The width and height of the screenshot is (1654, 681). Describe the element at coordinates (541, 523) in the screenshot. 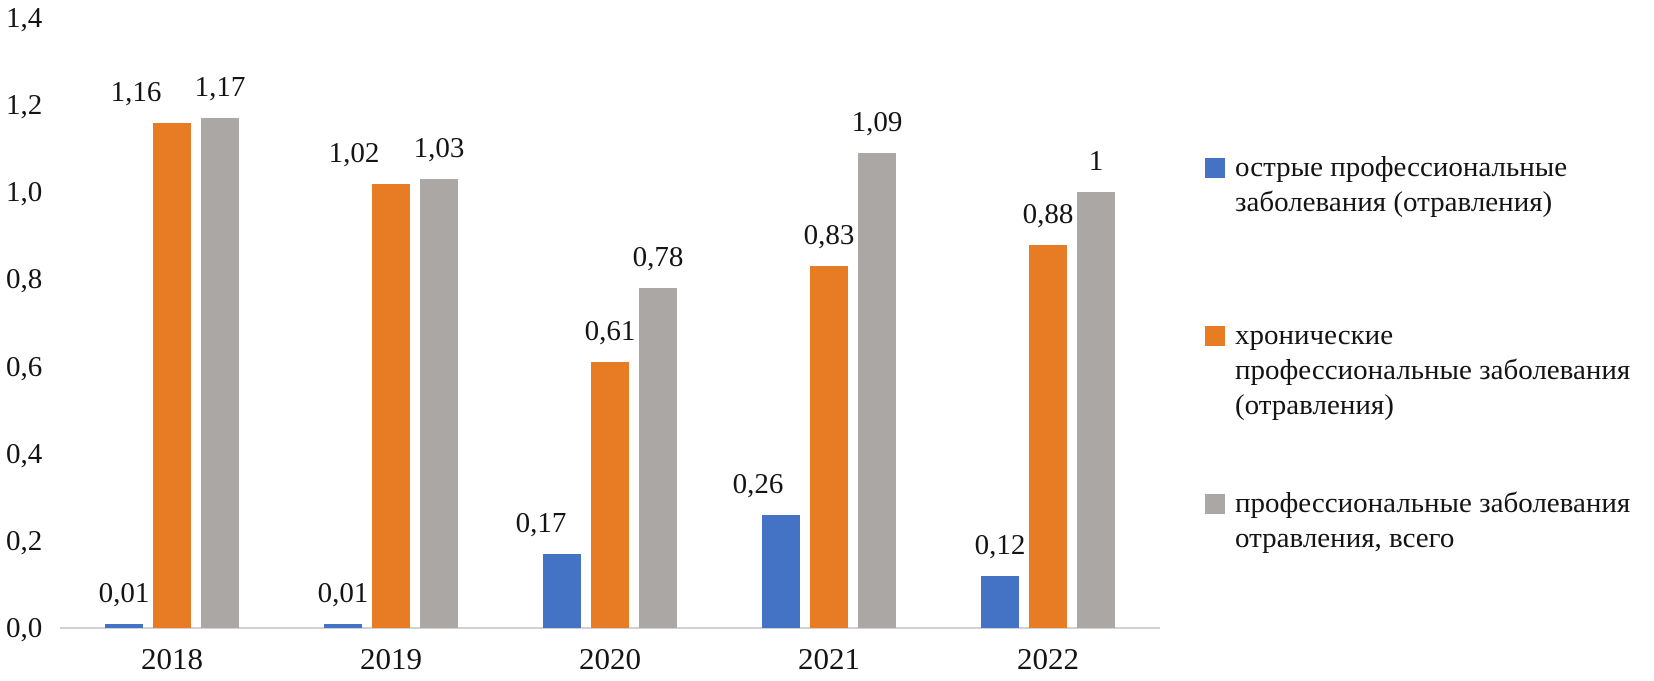

I see `bar-value-label: 0,17` at that location.